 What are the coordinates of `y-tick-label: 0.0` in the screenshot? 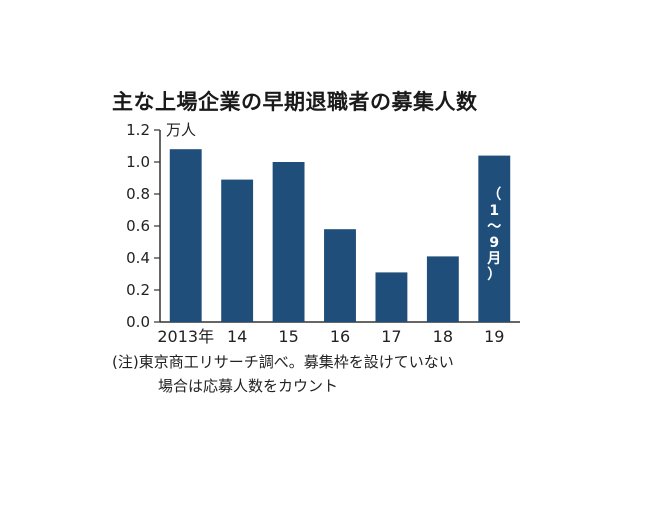 It's located at (138, 322).